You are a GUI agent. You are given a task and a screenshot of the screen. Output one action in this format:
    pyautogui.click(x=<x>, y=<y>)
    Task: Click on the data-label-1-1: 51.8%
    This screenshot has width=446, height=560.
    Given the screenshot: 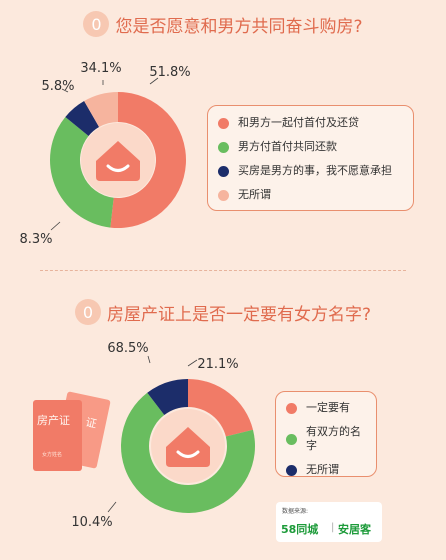 What is the action you would take?
    pyautogui.click(x=169, y=72)
    